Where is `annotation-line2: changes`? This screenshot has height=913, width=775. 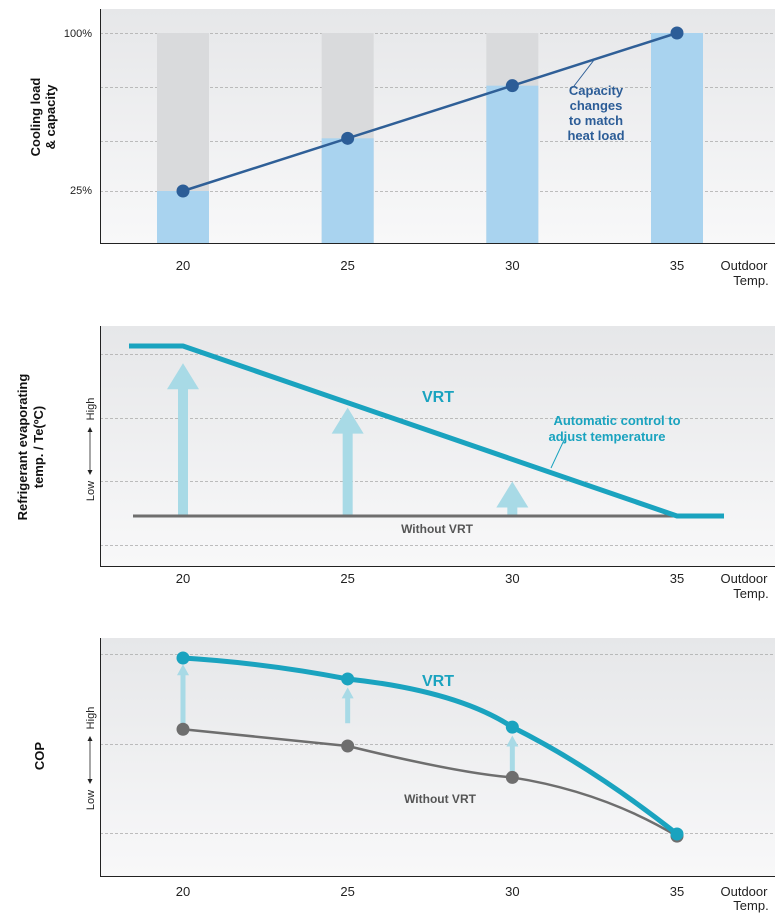
annotation-line2: changes is located at coordinates (596, 105).